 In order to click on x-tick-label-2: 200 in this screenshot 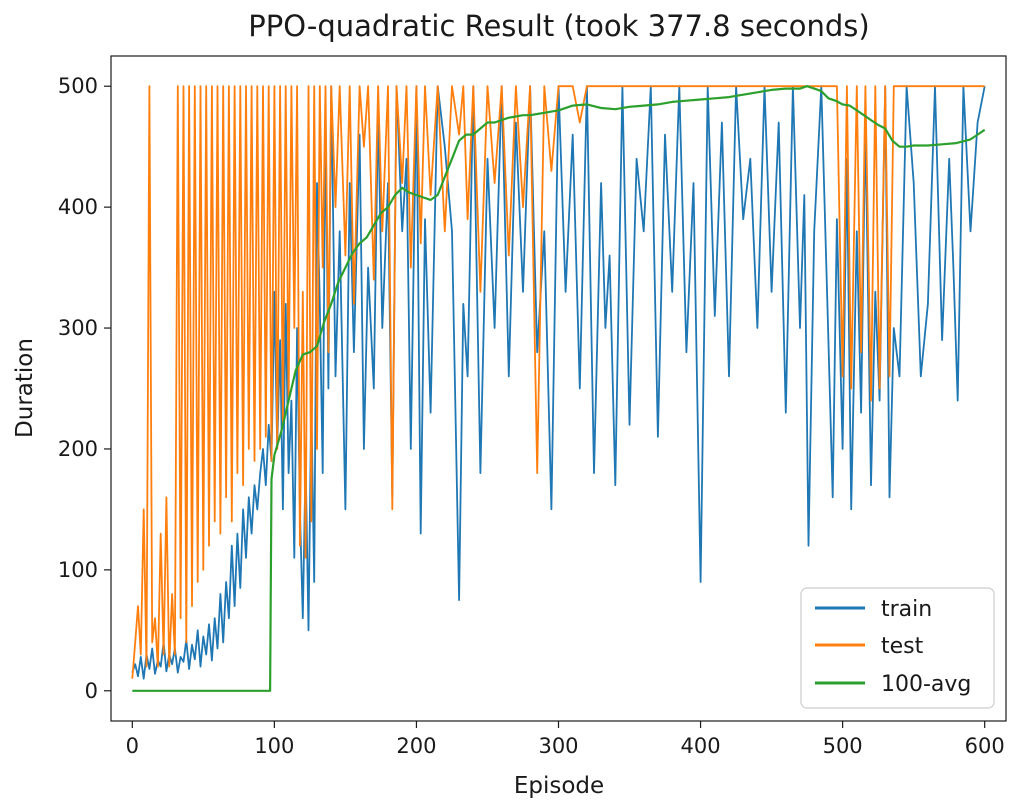, I will do `click(416, 746)`.